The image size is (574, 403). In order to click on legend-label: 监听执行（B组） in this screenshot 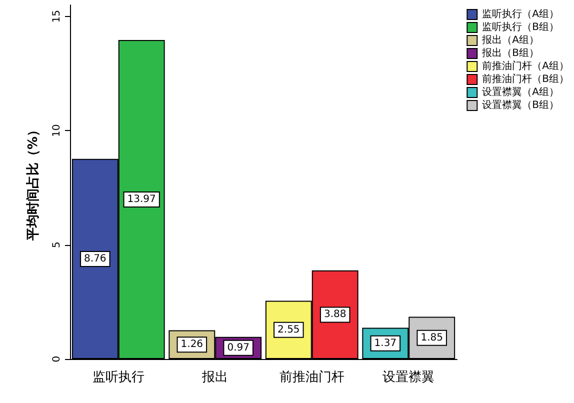, I will do `click(521, 27)`.